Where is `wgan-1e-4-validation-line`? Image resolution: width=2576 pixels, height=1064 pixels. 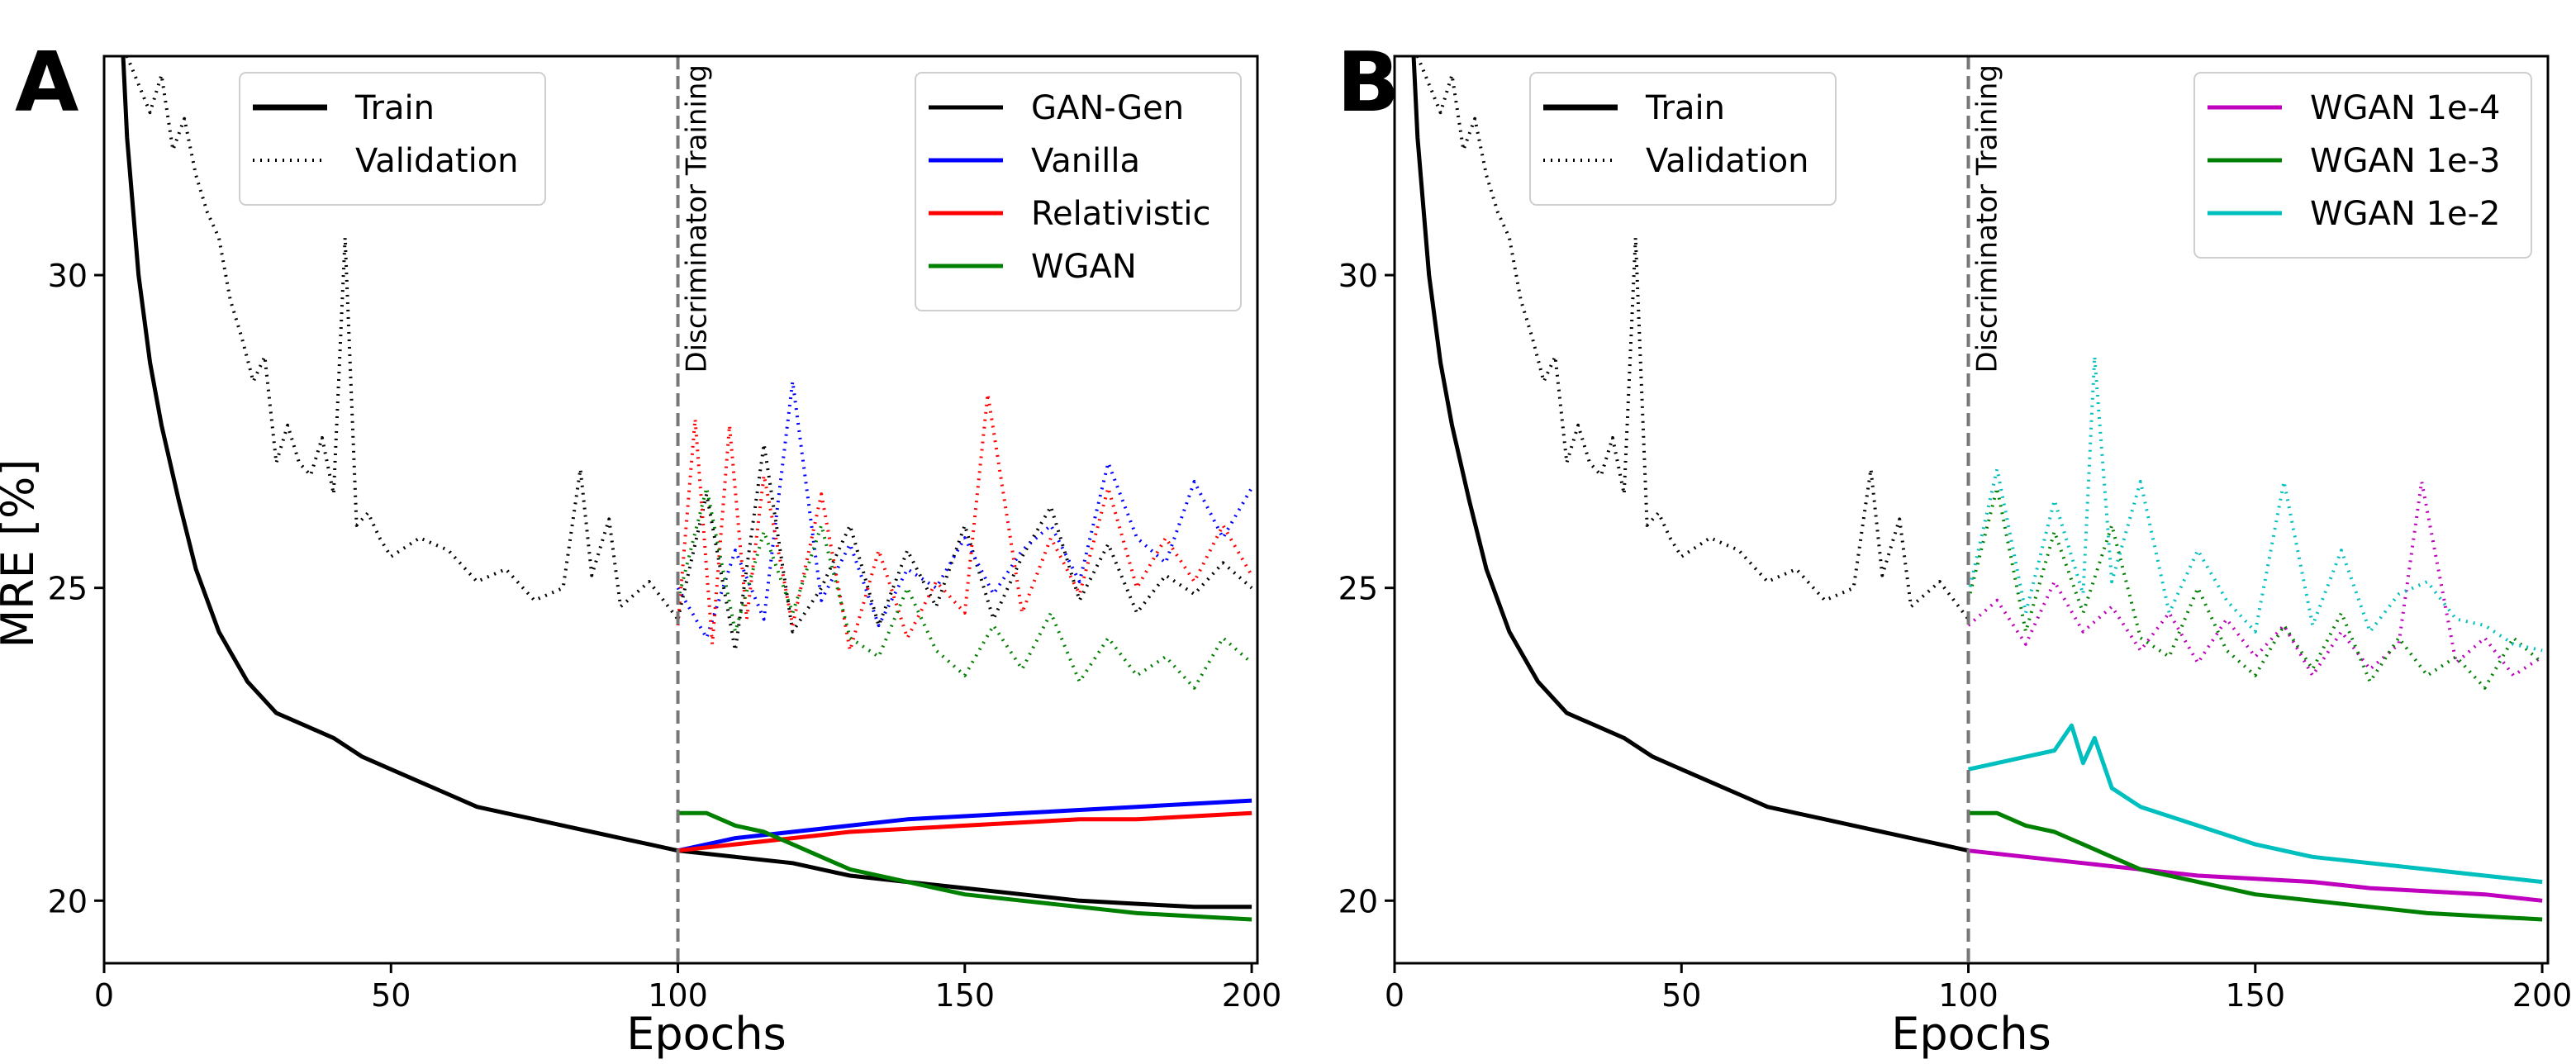
wgan-1e-4-validation-line is located at coordinates (2255, 578).